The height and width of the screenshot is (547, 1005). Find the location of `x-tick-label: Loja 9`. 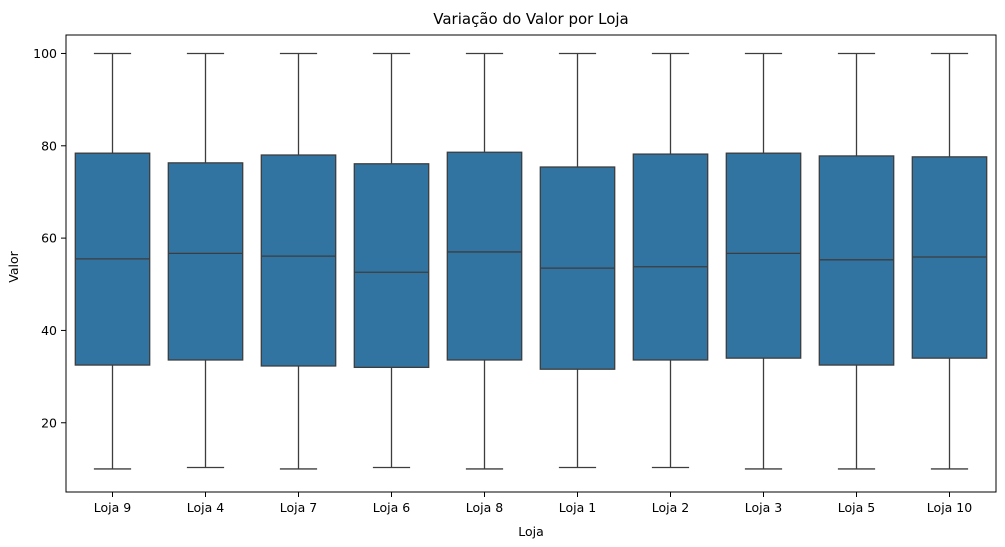

x-tick-label: Loja 9 is located at coordinates (112, 507).